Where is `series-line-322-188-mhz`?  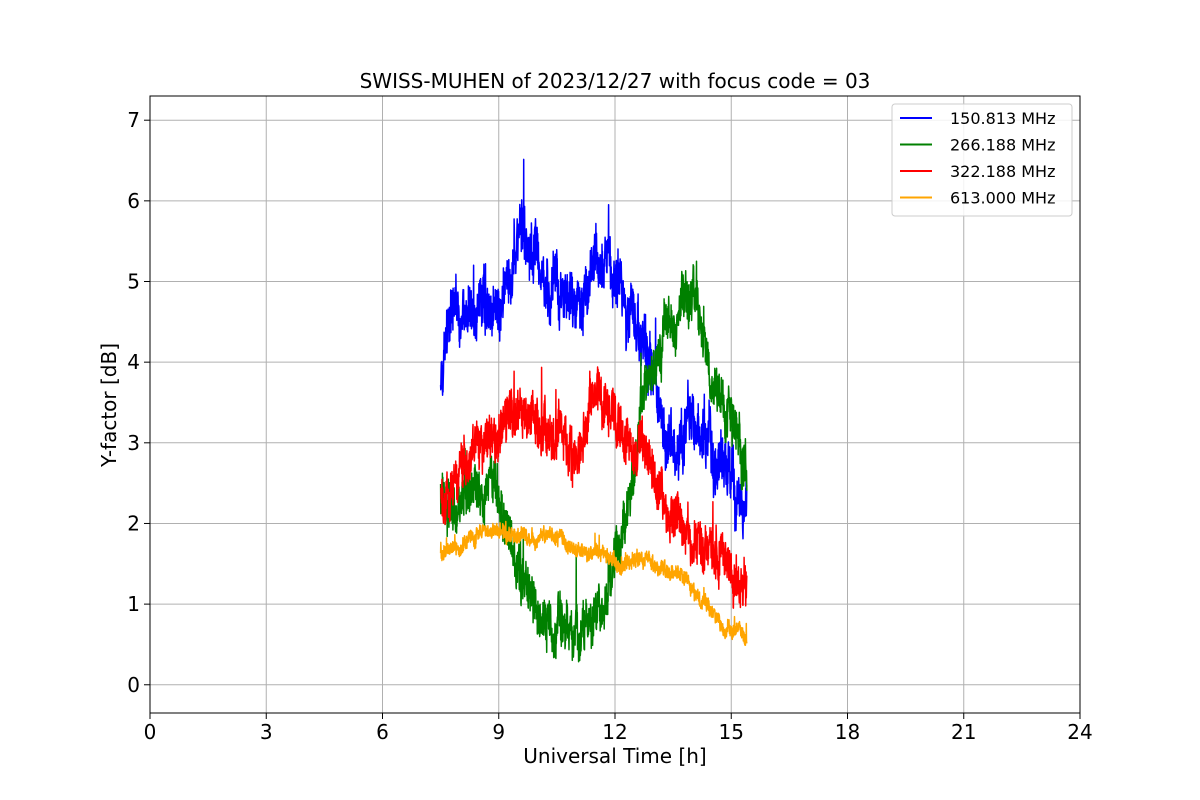
series-line-322-188-mhz is located at coordinates (593, 487).